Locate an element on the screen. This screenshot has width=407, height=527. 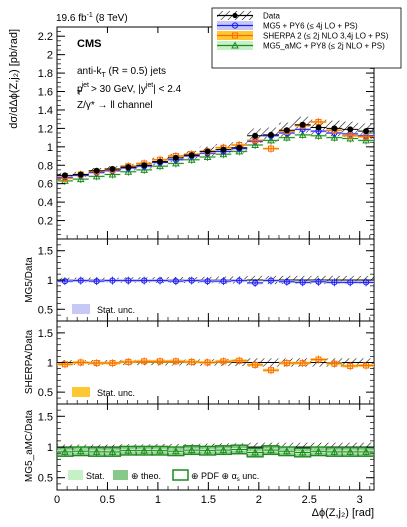
ratio-sherpa-plot-area is located at coordinates (215, 365).